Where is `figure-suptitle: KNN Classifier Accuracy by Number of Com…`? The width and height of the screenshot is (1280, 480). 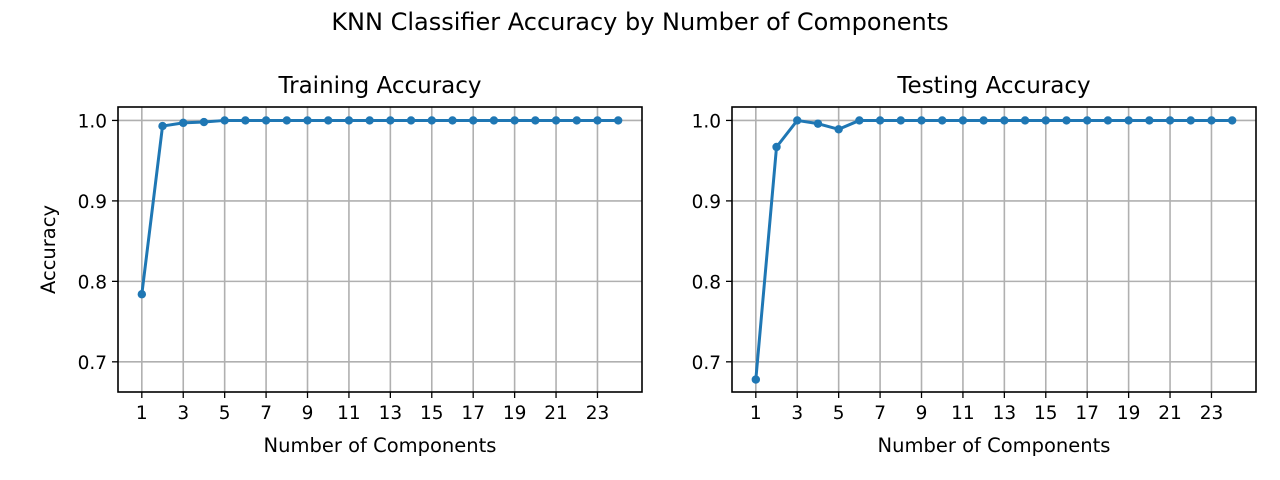 figure-suptitle: KNN Classifier Accuracy by Number of Com… is located at coordinates (639, 22).